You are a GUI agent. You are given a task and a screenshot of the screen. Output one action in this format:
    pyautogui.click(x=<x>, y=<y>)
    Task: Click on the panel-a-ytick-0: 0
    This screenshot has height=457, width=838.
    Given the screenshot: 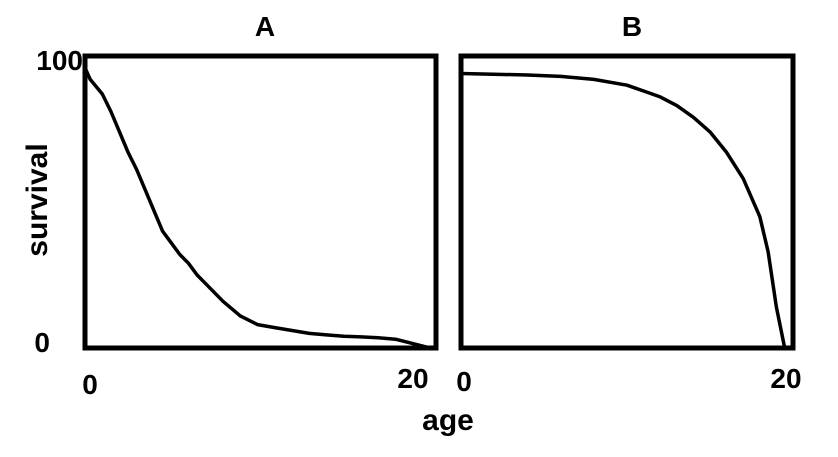 What is the action you would take?
    pyautogui.click(x=42, y=342)
    